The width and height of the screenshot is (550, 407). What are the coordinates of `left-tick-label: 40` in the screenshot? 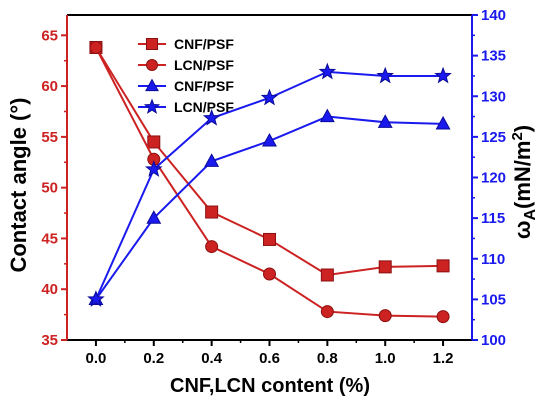 It's located at (49, 289).